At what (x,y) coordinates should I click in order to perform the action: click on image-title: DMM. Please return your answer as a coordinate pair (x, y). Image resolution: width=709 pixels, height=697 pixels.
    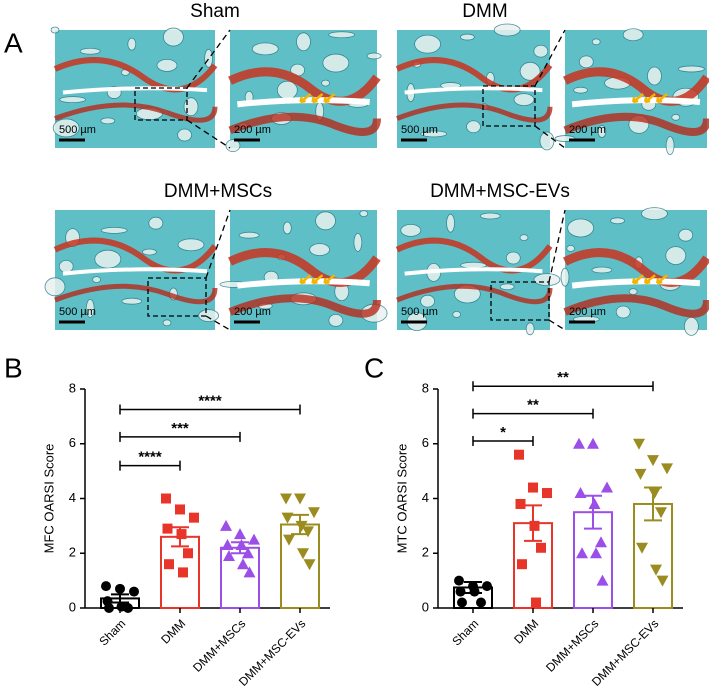
    Looking at the image, I should click on (484, 11).